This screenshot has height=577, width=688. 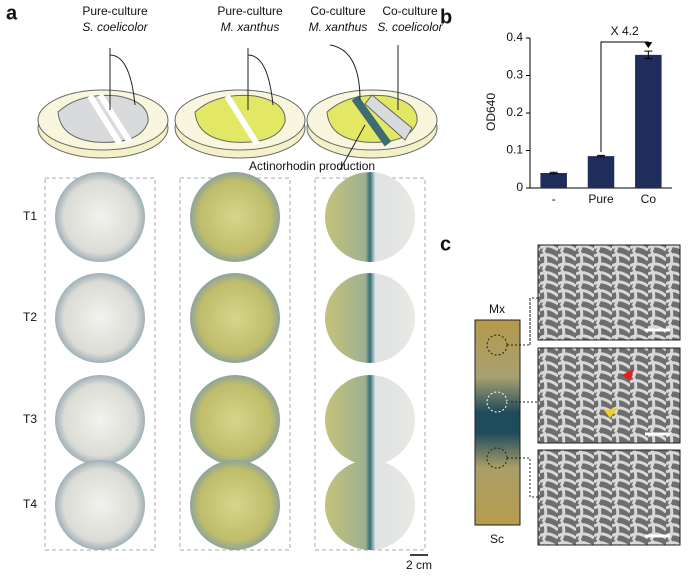 I want to click on y-tick-label: 0.3, so click(x=514, y=75).